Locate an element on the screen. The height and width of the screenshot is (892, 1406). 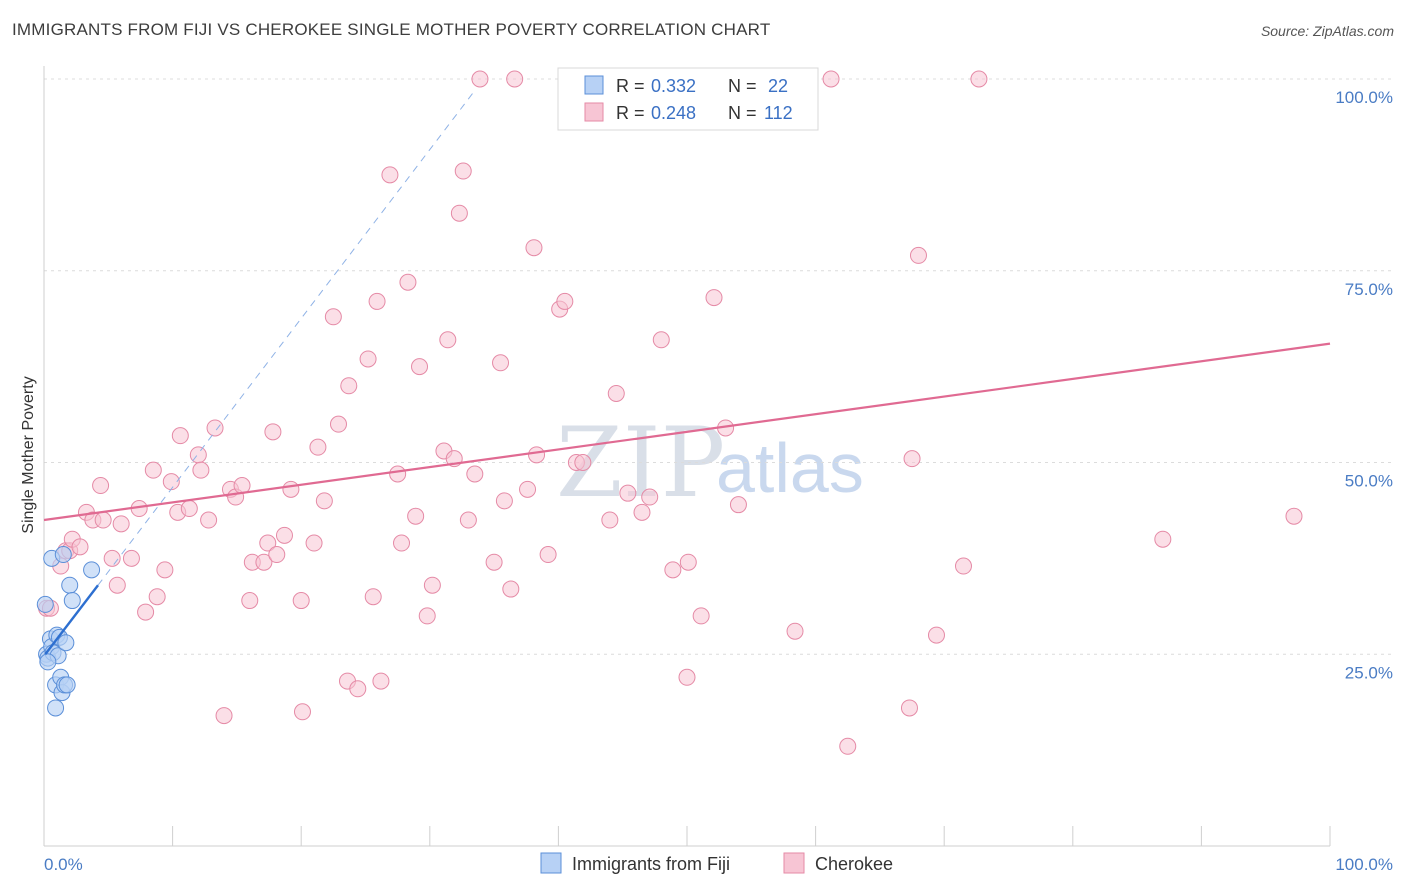
legend-r-value-fiji: 0.332 is located at coordinates (673, 86).